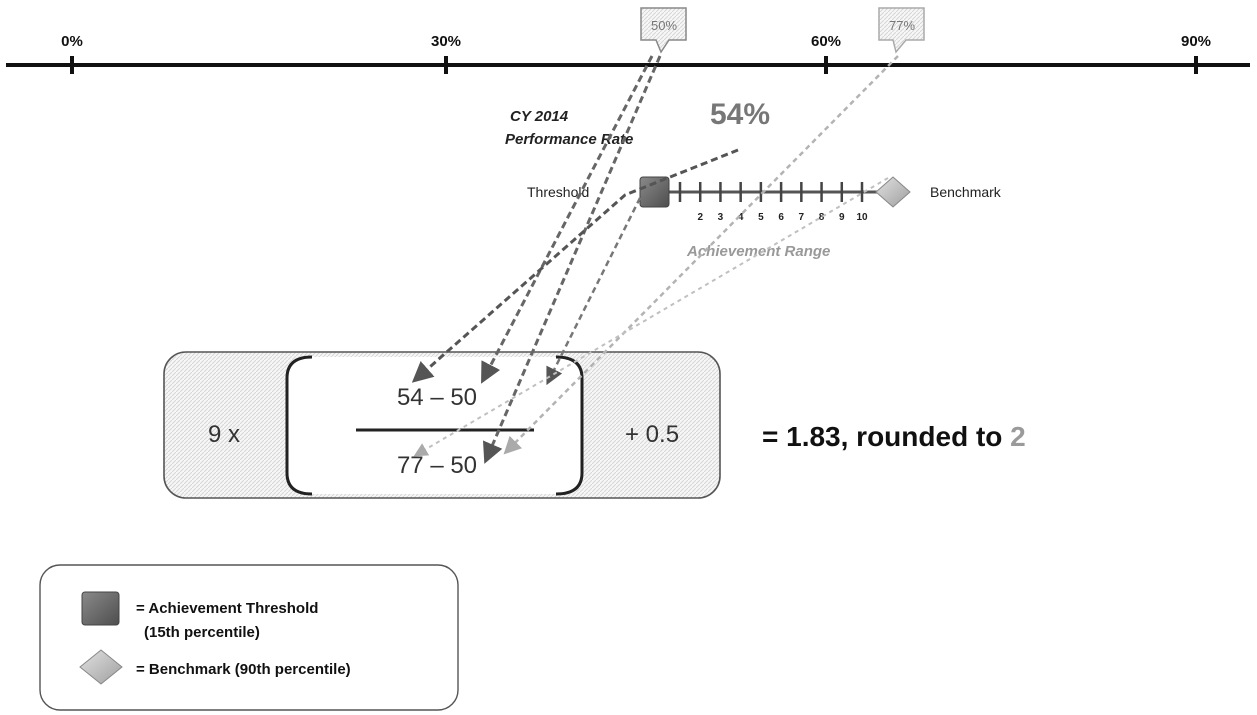  I want to click on legend-frame, so click(249, 637).